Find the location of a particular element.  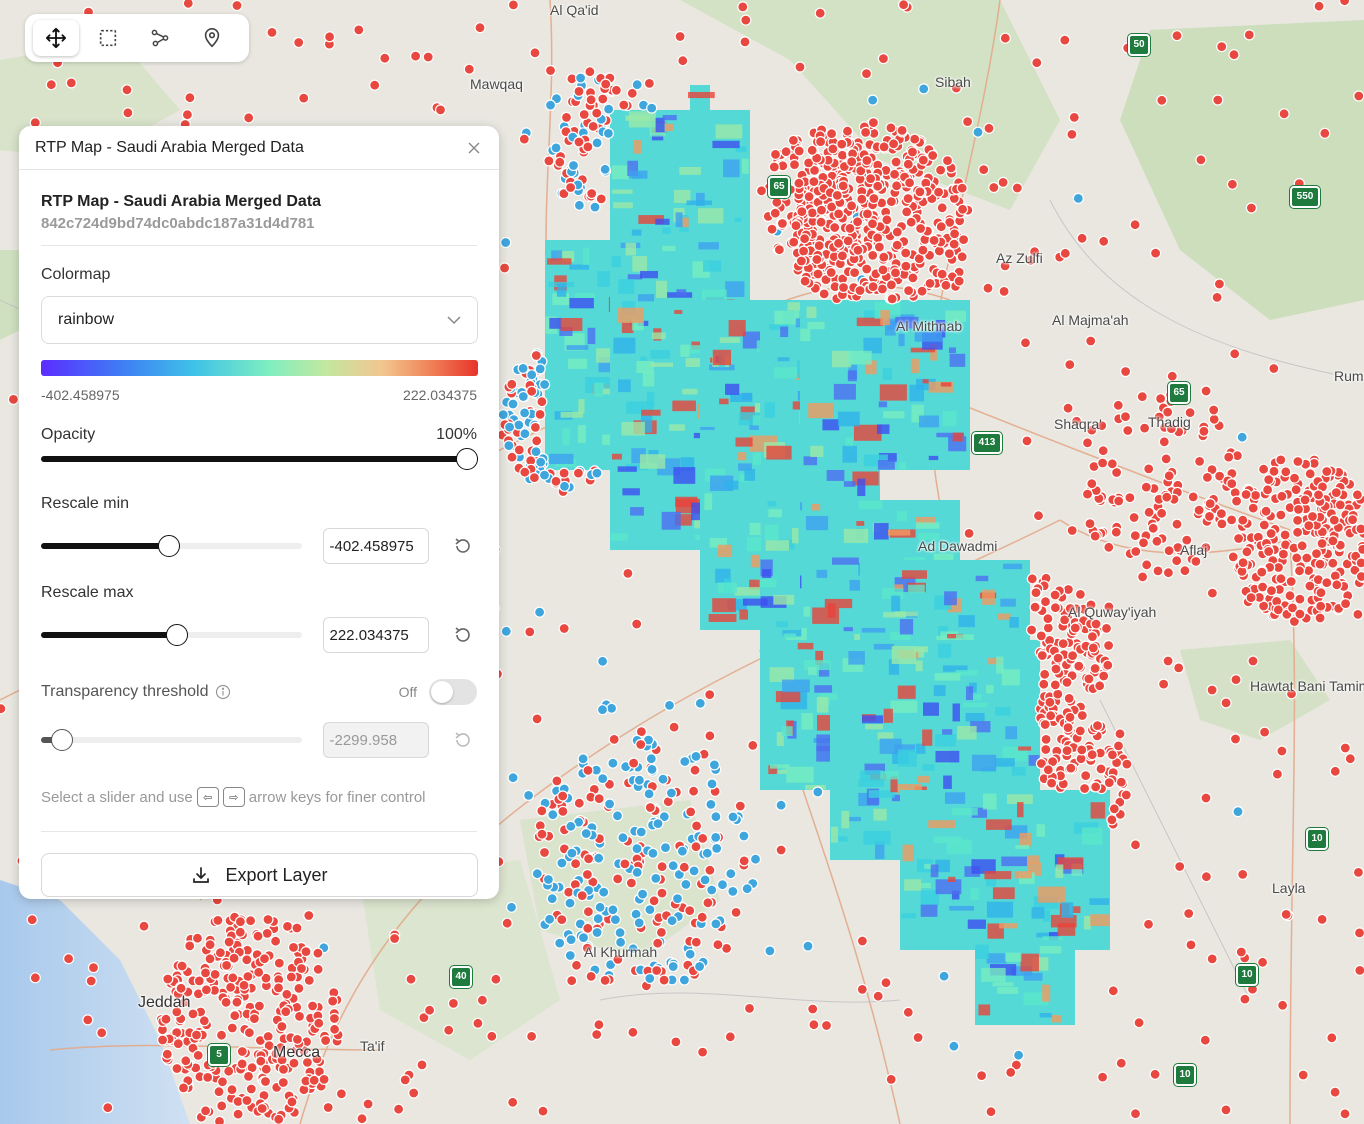

transparency-toggle is located at coordinates (453, 692).